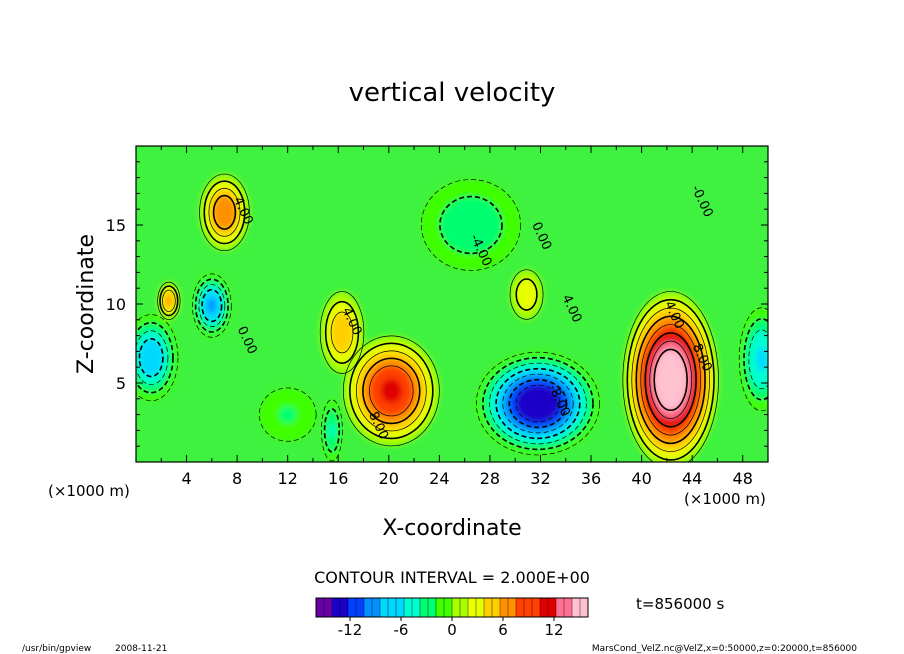 This screenshot has width=904, height=654. Describe the element at coordinates (725, 499) in the screenshot. I see `x-unit-right: (×1000 m)` at that location.